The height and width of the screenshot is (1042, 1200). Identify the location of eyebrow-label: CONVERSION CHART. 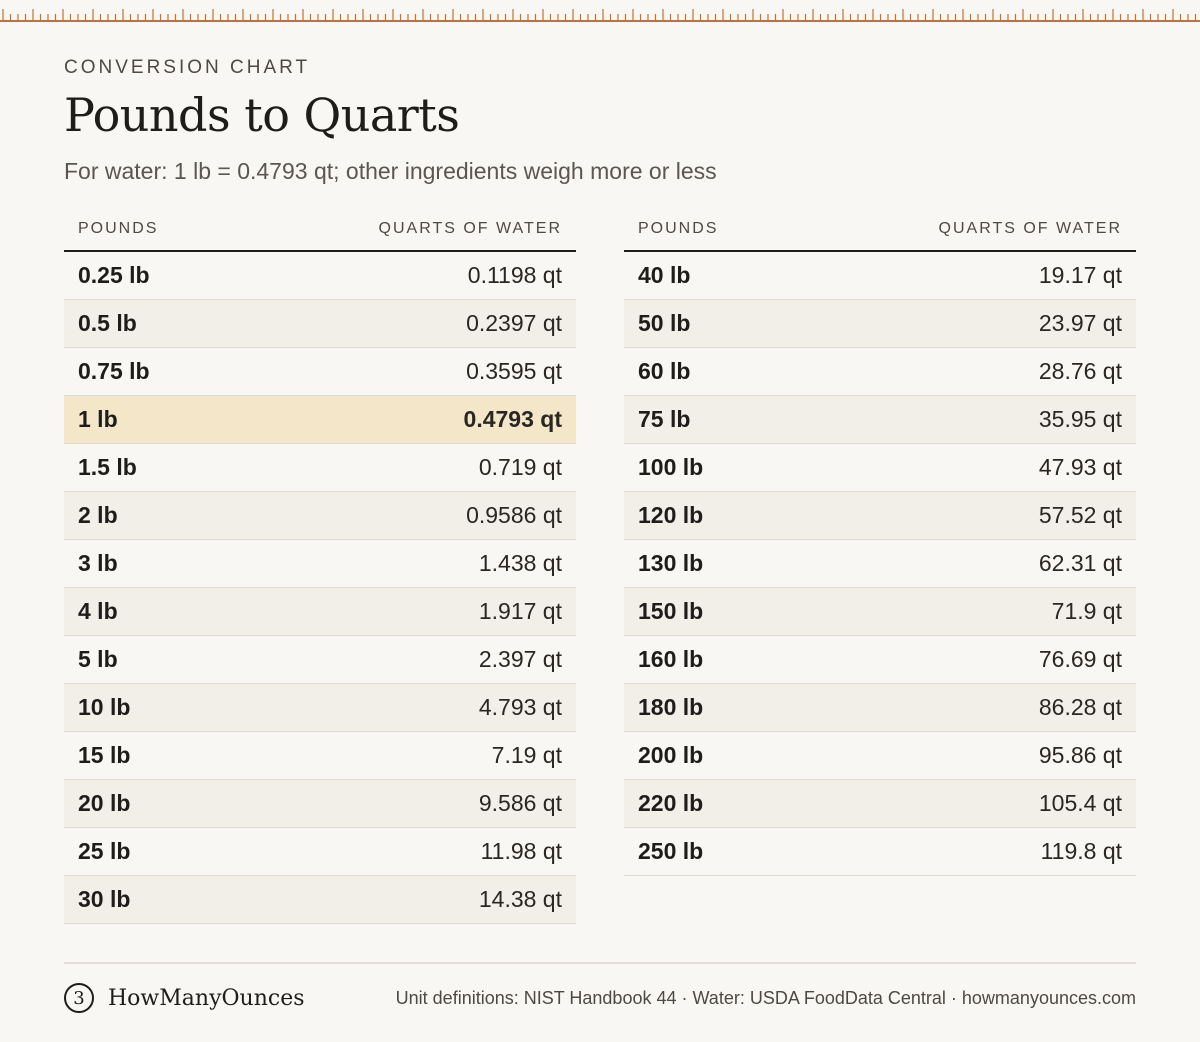
(187, 67).